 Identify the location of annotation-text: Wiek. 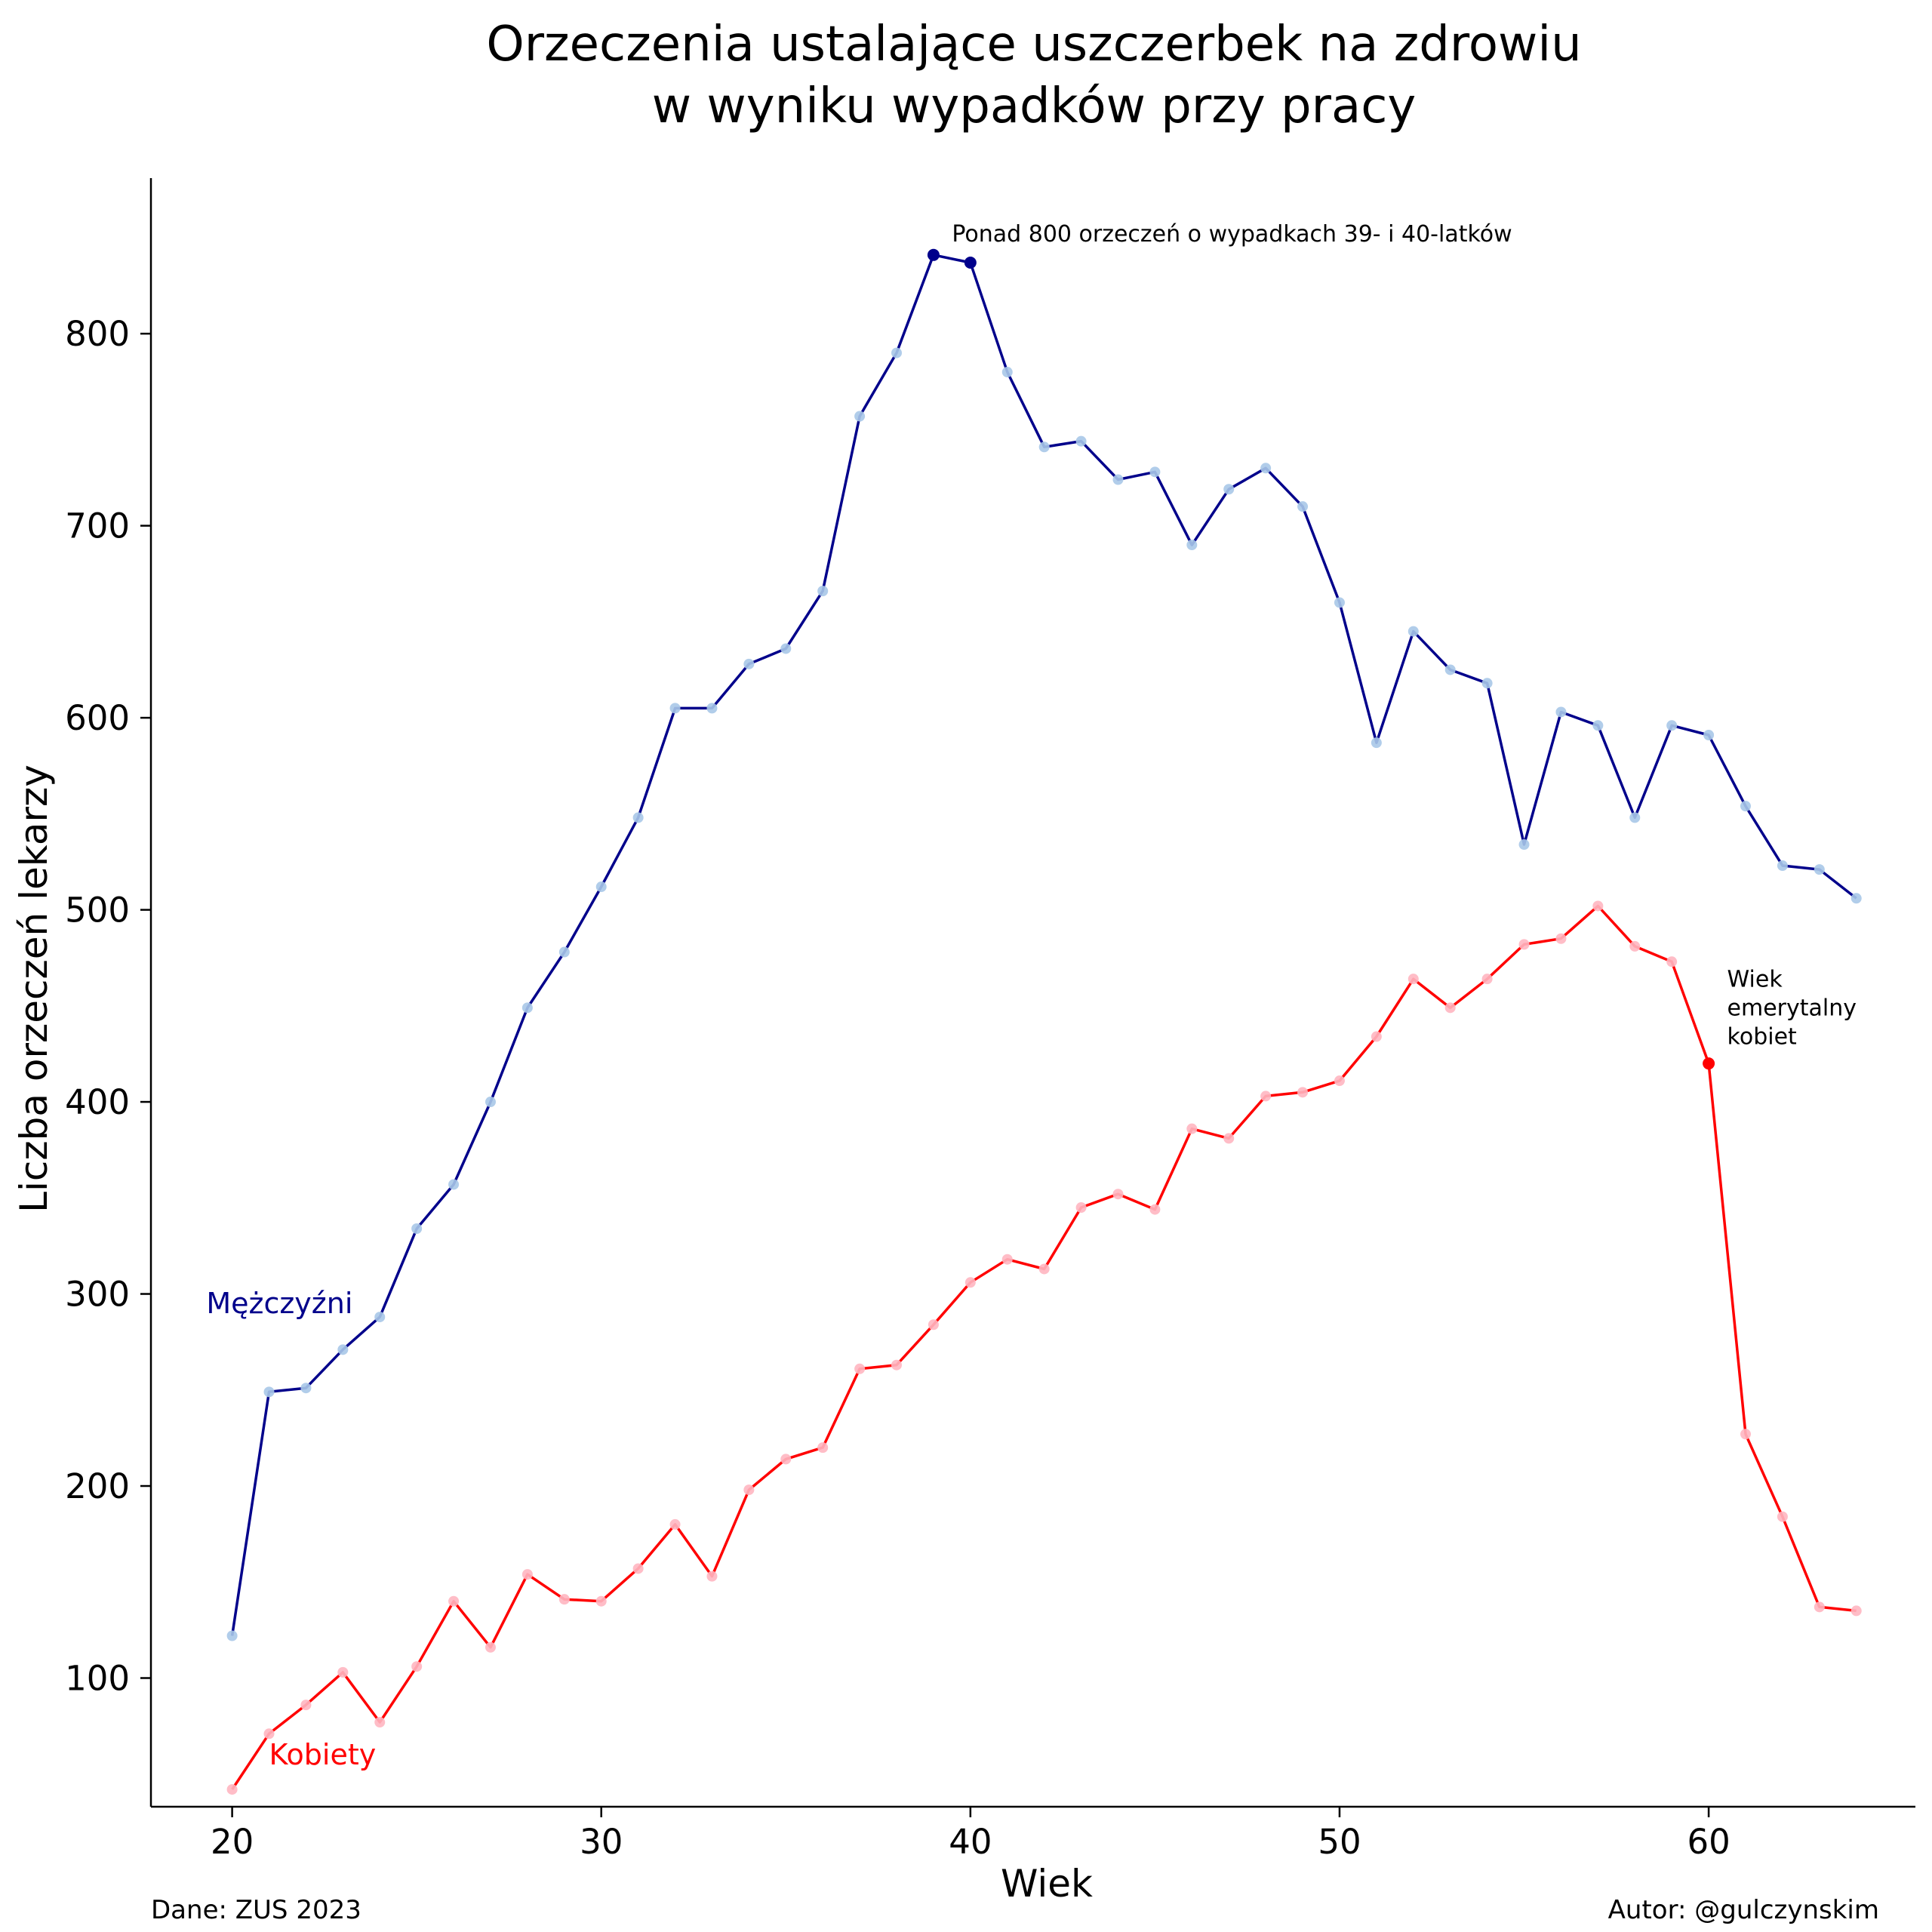
(1755, 979).